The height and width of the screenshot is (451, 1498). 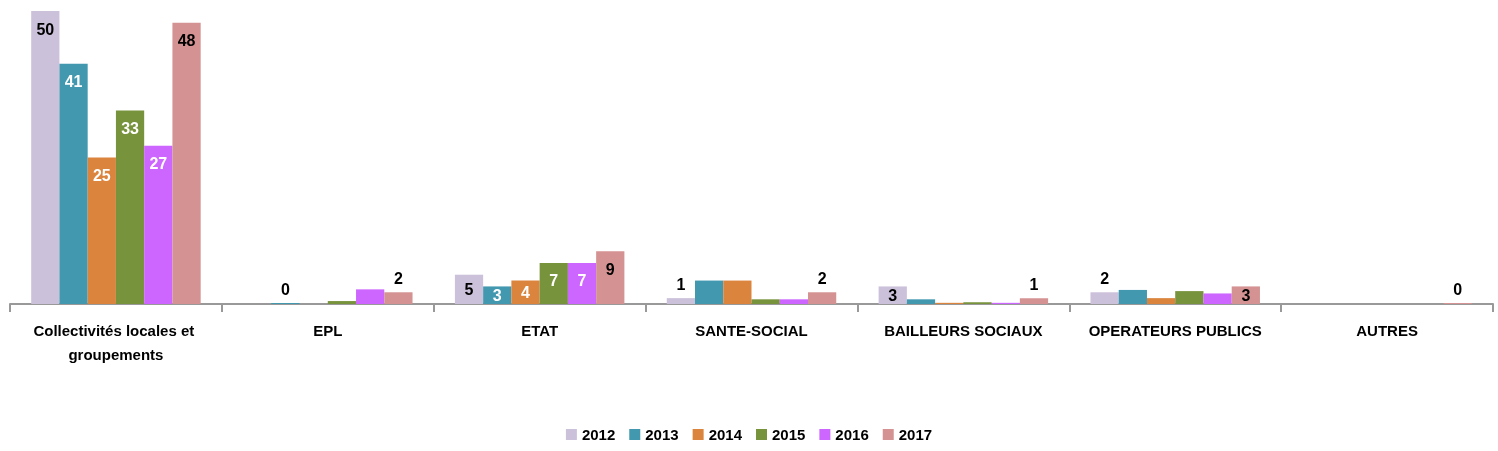 I want to click on data-label: 4, so click(x=526, y=292).